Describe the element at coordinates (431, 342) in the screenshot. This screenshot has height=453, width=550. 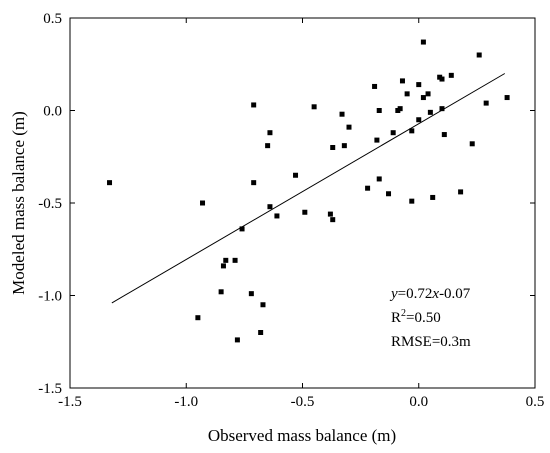
I see `rmse-annotation: RMSE=0.3m` at that location.